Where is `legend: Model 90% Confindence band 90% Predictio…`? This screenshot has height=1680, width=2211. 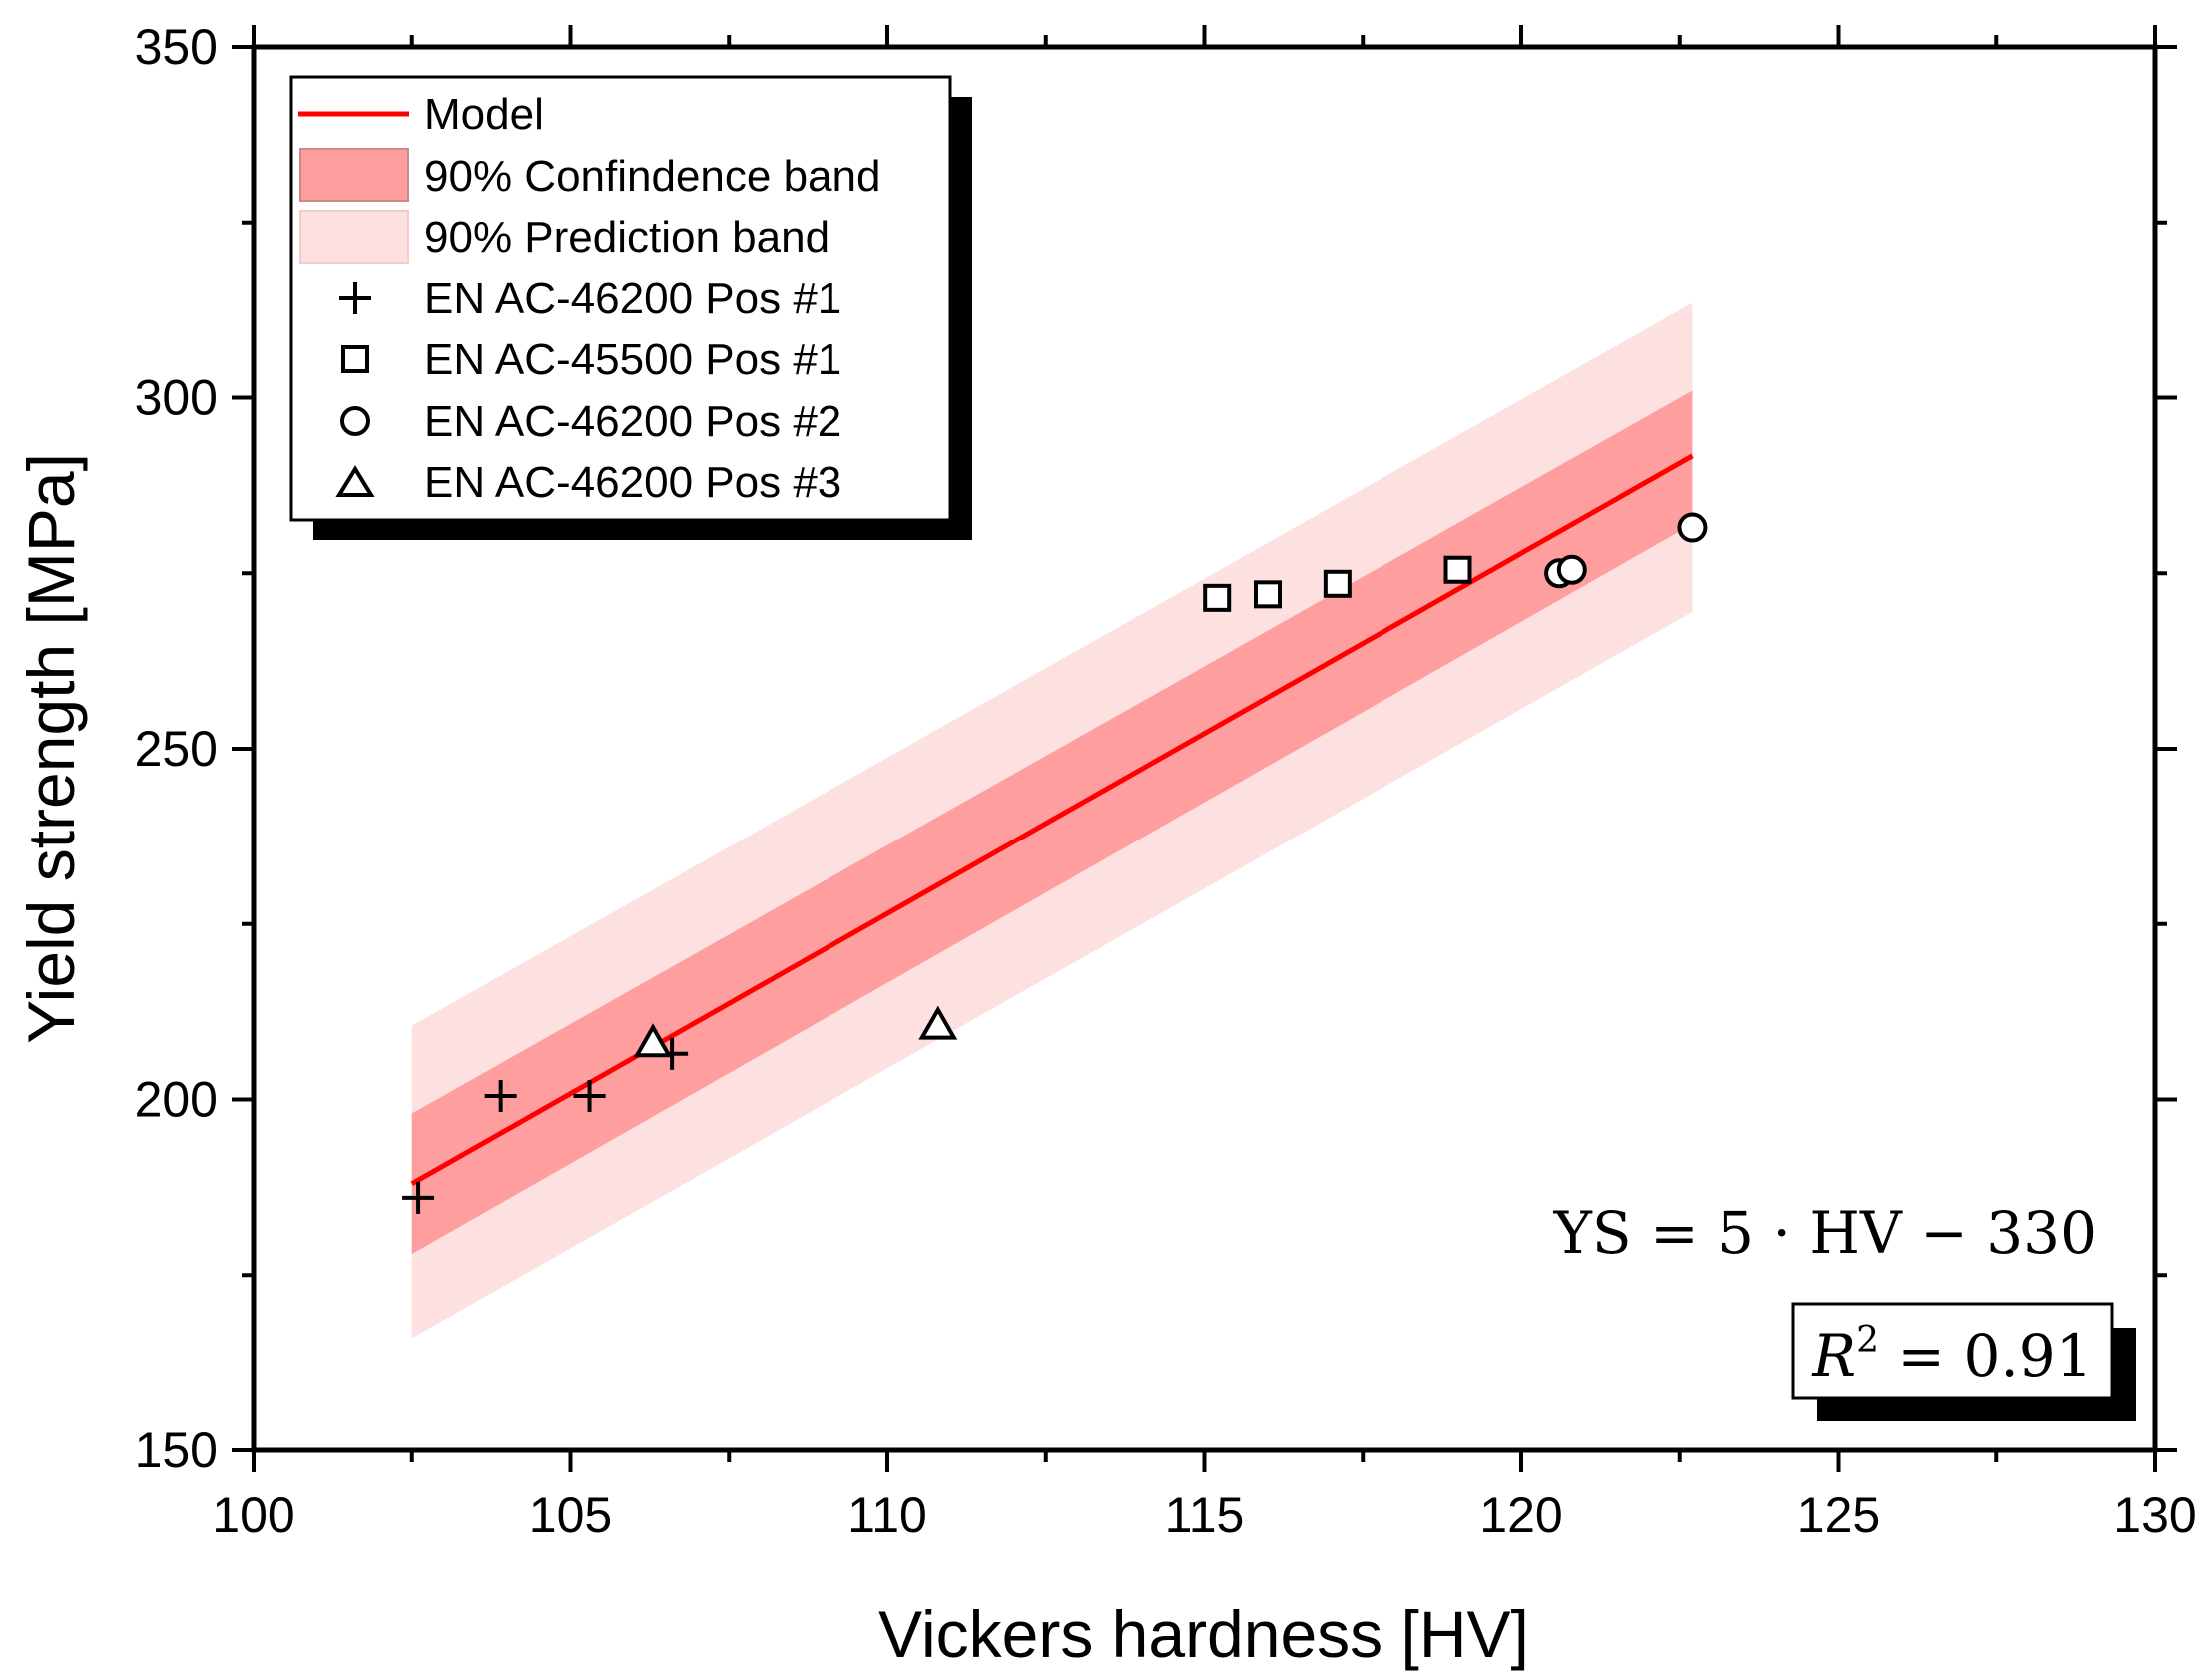 legend: Model 90% Confindence band 90% Predictio… is located at coordinates (630, 307).